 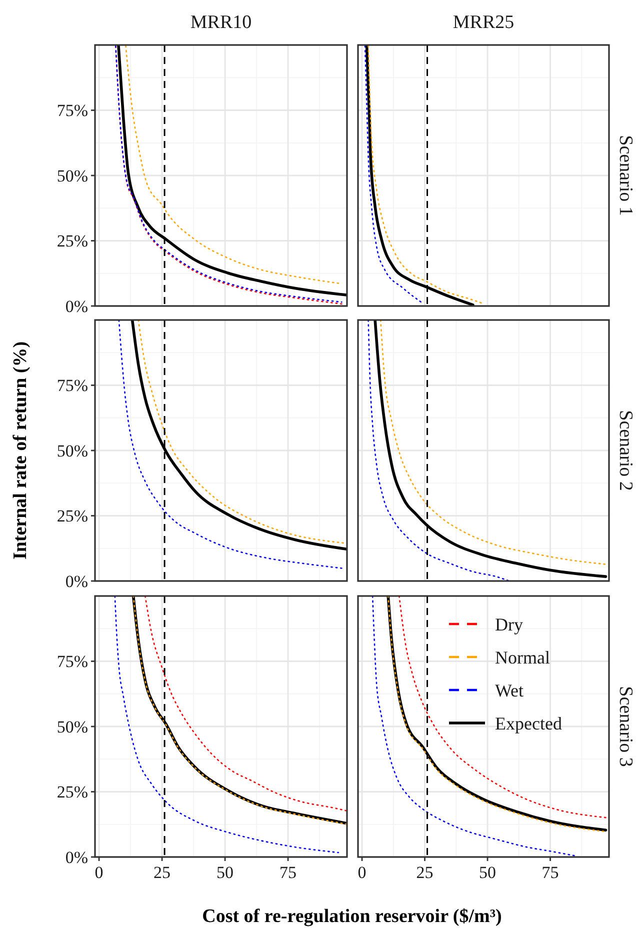 What do you see at coordinates (625, 450) in the screenshot?
I see `y2-axis-title: Scenario 2` at bounding box center [625, 450].